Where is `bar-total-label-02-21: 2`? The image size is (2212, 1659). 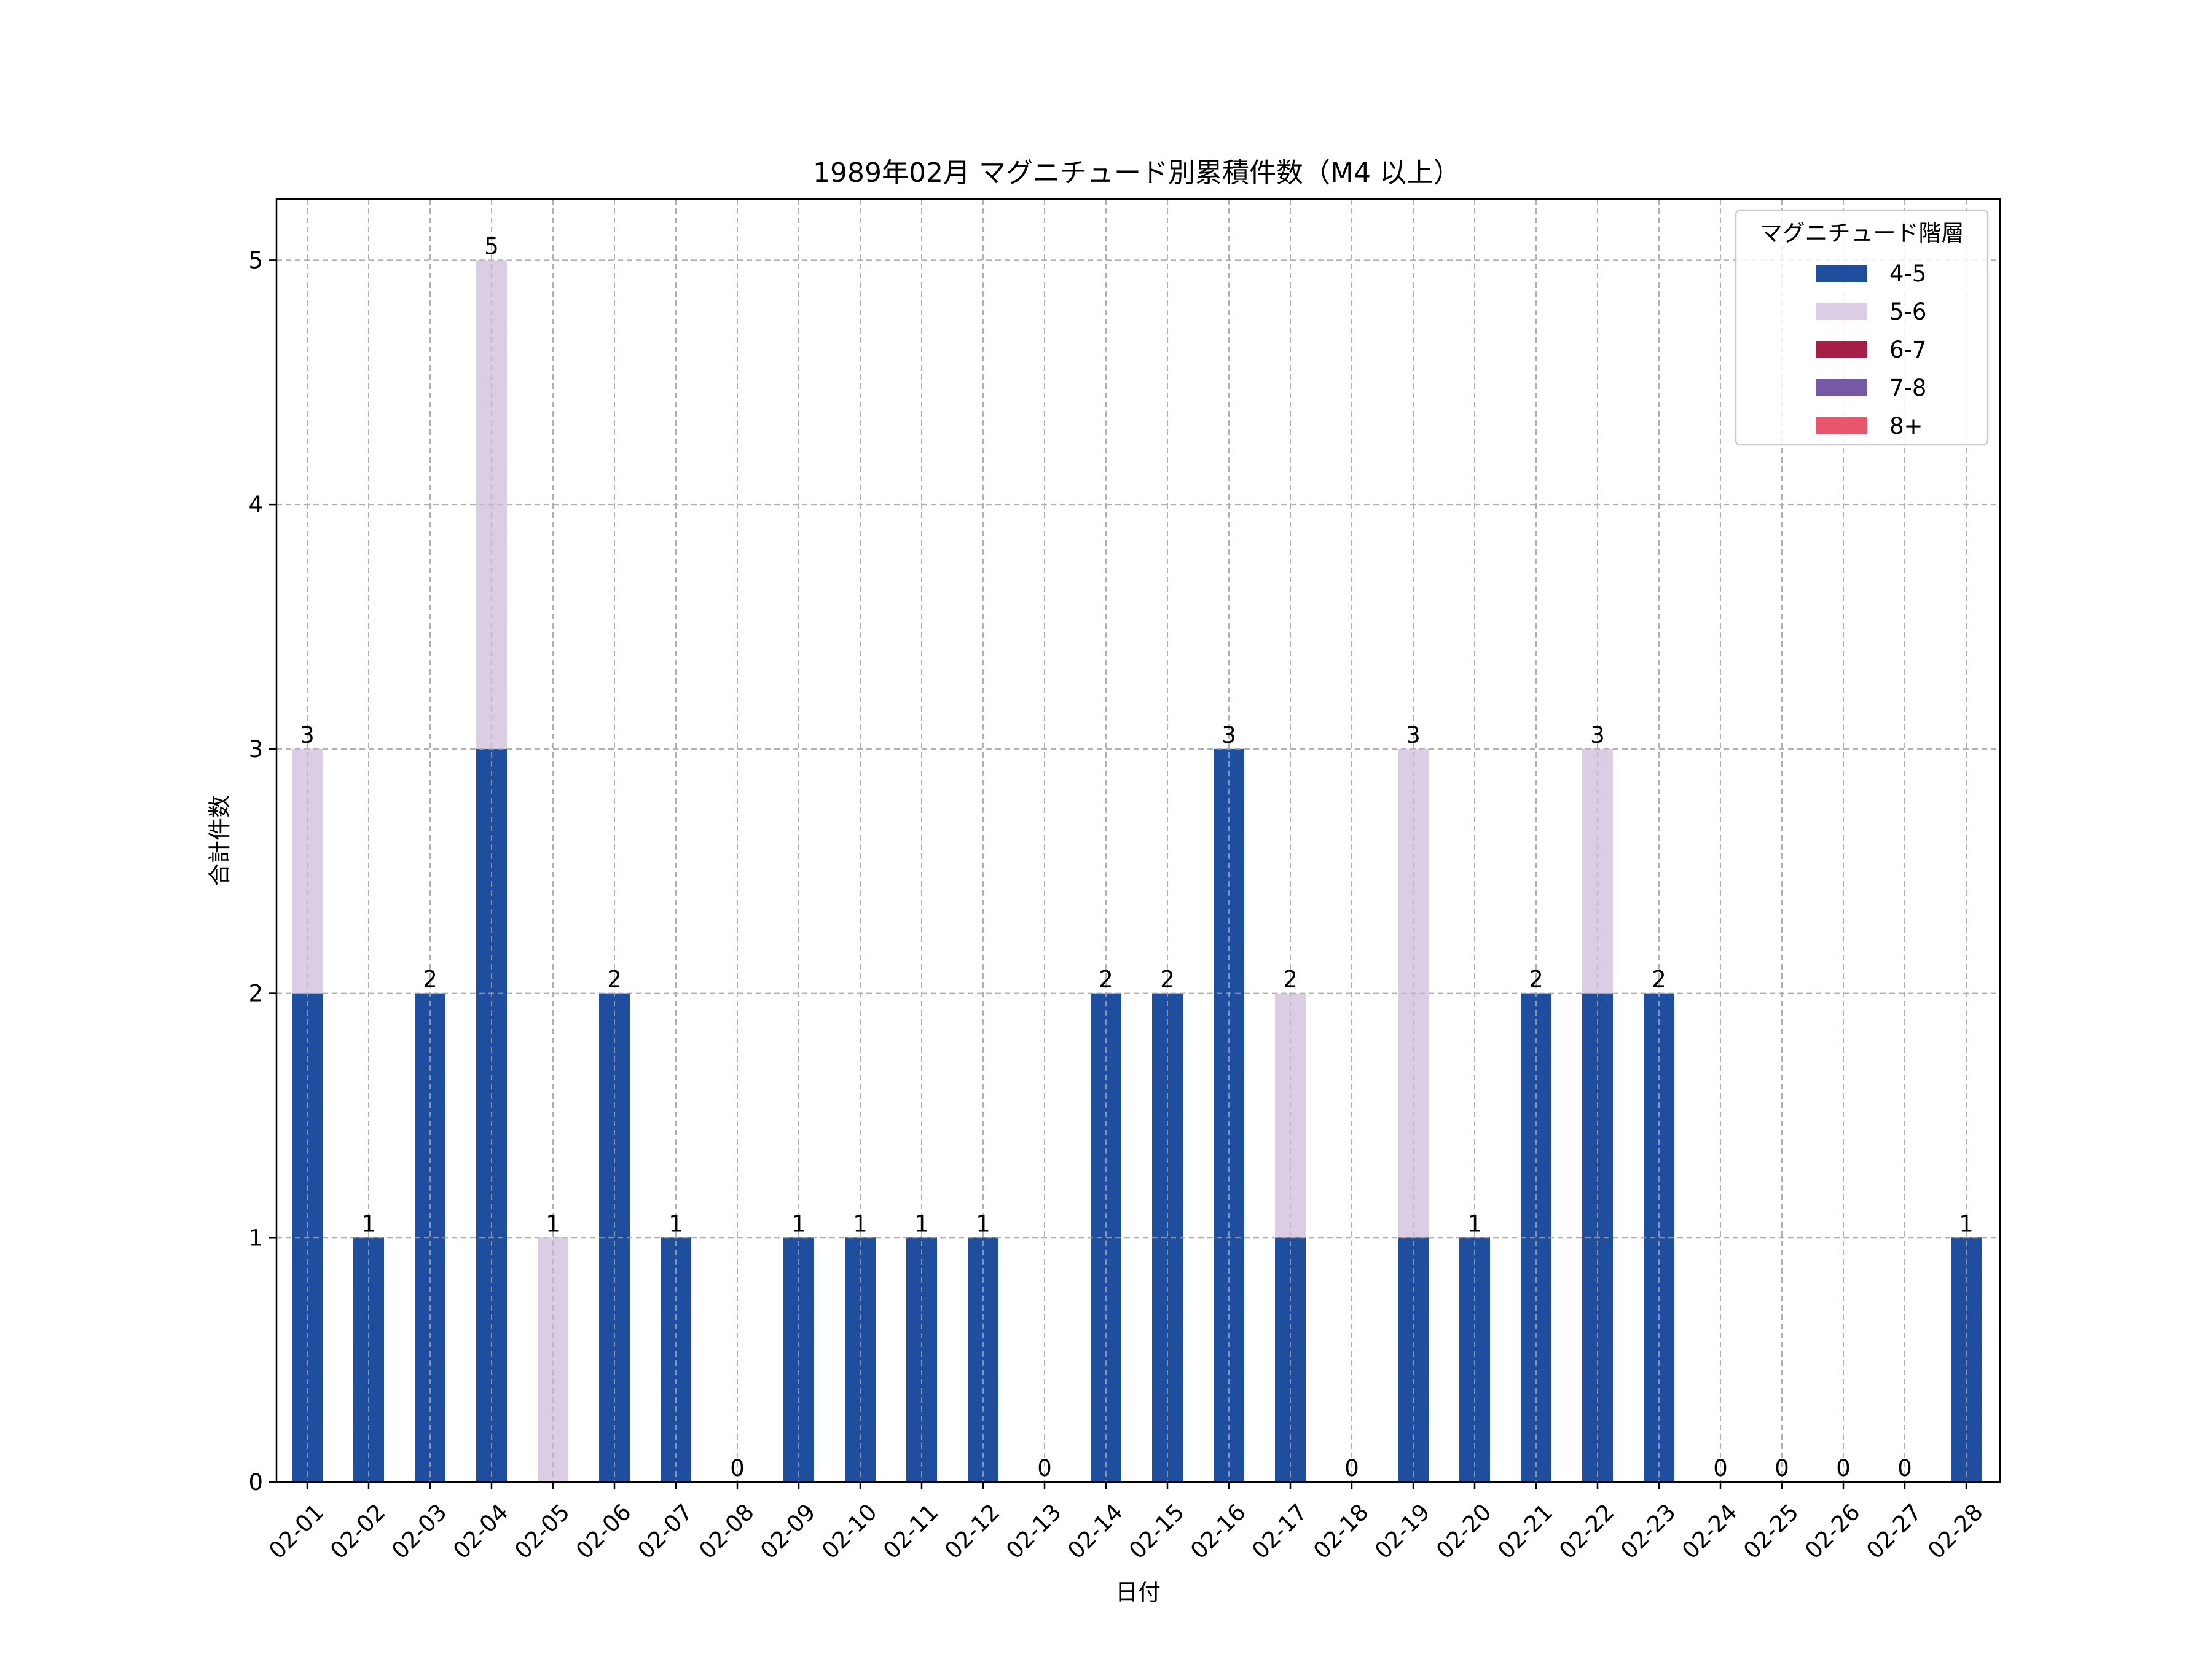 bar-total-label-02-21: 2 is located at coordinates (1536, 980).